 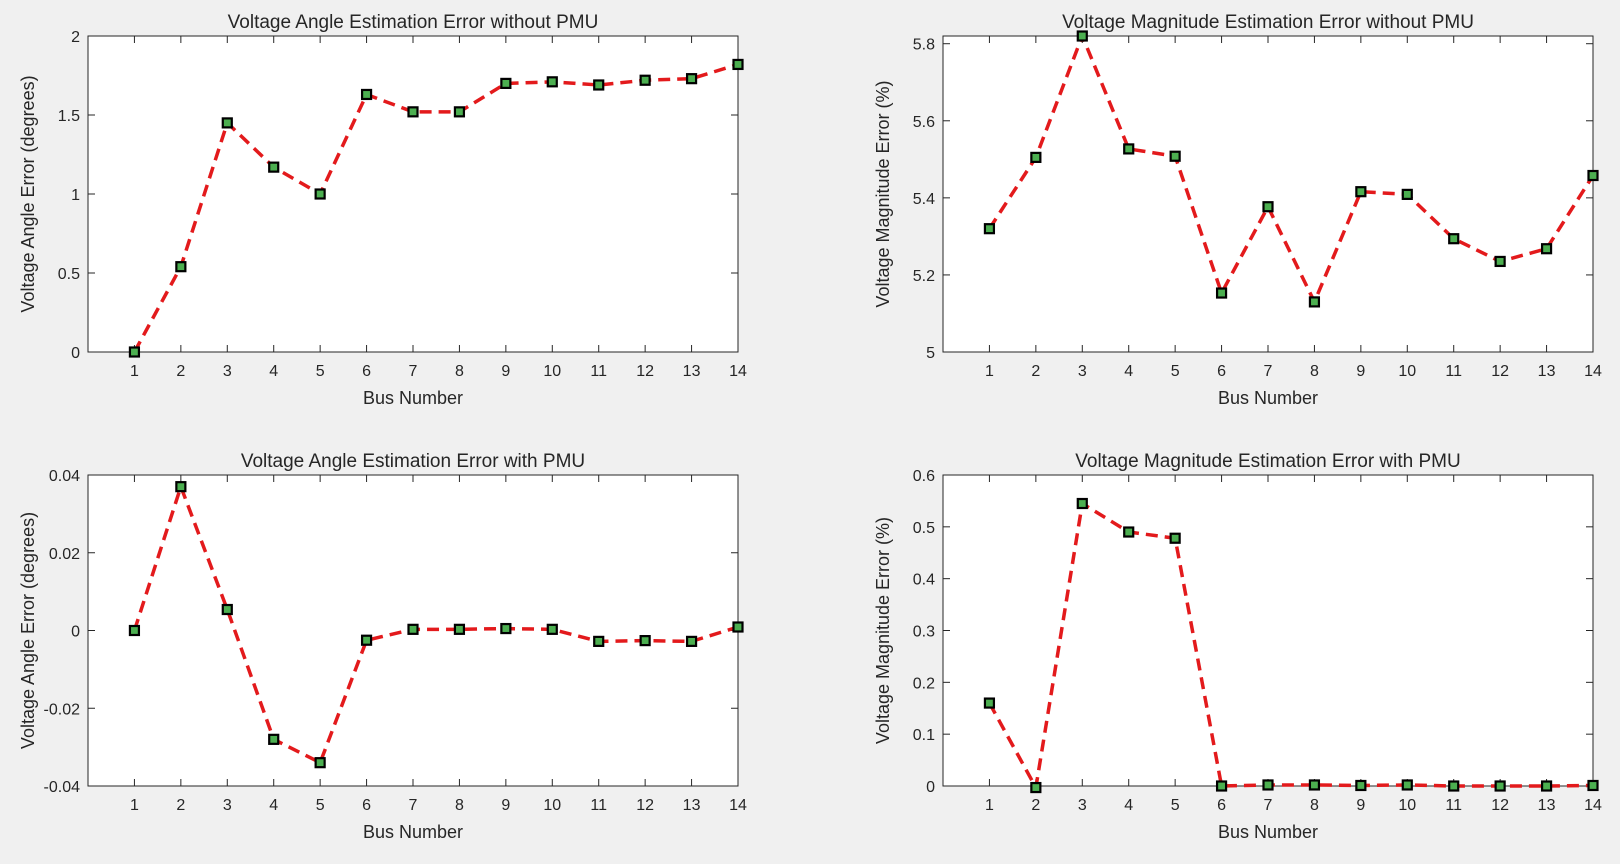 I want to click on y-tick-label: 0.4, so click(x=924, y=580).